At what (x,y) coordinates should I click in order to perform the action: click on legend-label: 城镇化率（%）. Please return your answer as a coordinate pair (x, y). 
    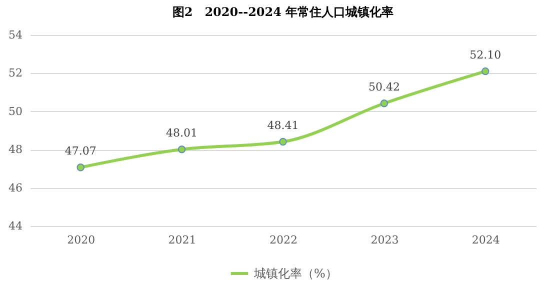
    Looking at the image, I should click on (295, 273).